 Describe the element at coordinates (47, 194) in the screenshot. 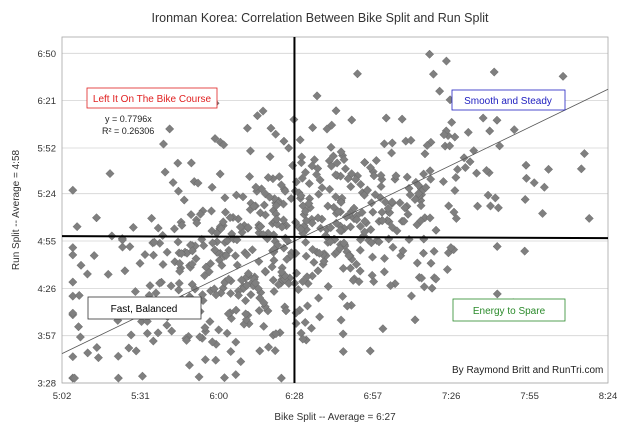

I see `y-tick-label: 5:24` at that location.